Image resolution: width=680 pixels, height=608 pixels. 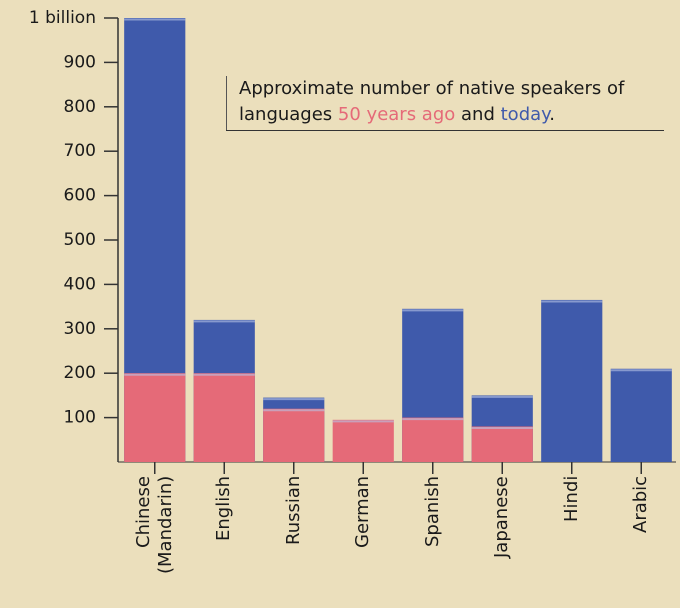 What do you see at coordinates (80, 107) in the screenshot?
I see `y-tick-label: 800` at bounding box center [80, 107].